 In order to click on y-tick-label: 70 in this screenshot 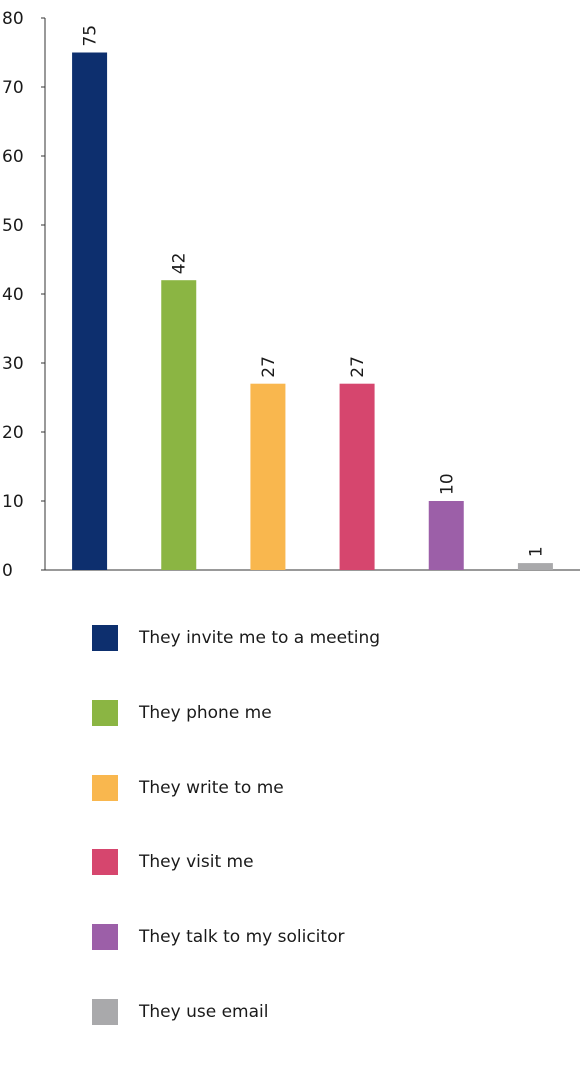, I will do `click(13, 88)`.